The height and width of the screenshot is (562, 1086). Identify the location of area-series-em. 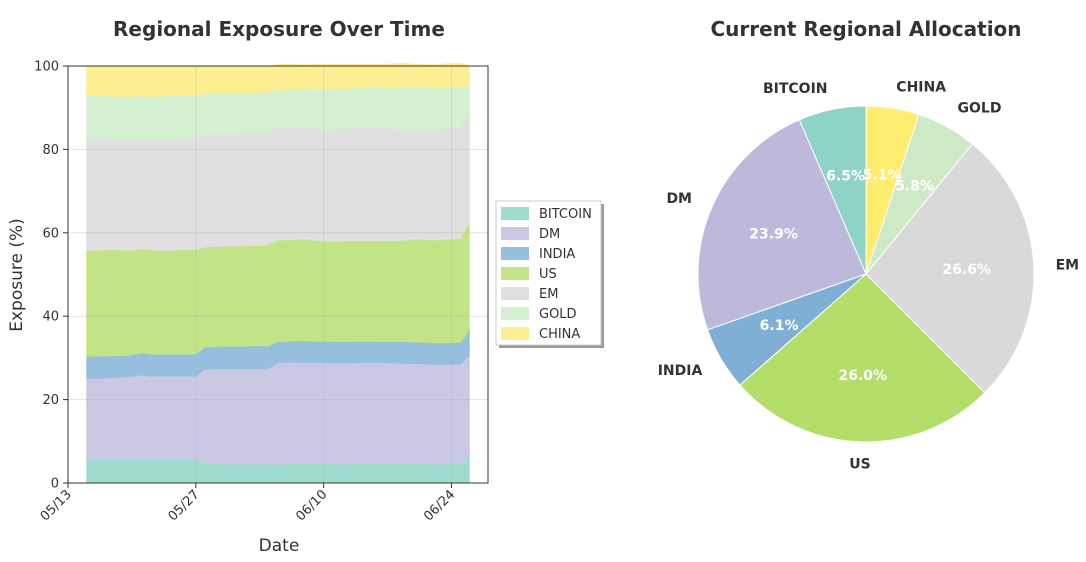
(278, 181).